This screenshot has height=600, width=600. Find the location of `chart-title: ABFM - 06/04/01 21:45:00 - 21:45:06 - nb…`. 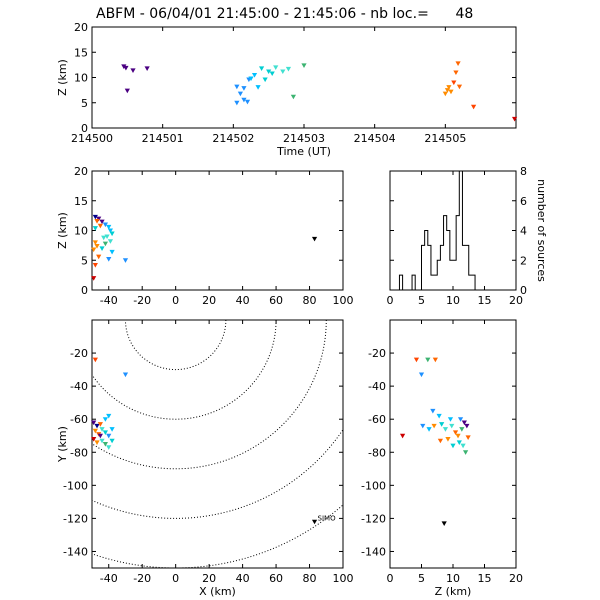

chart-title: ABFM - 06/04/01 21:45:00 - 21:45:06 - nb… is located at coordinates (284, 14).